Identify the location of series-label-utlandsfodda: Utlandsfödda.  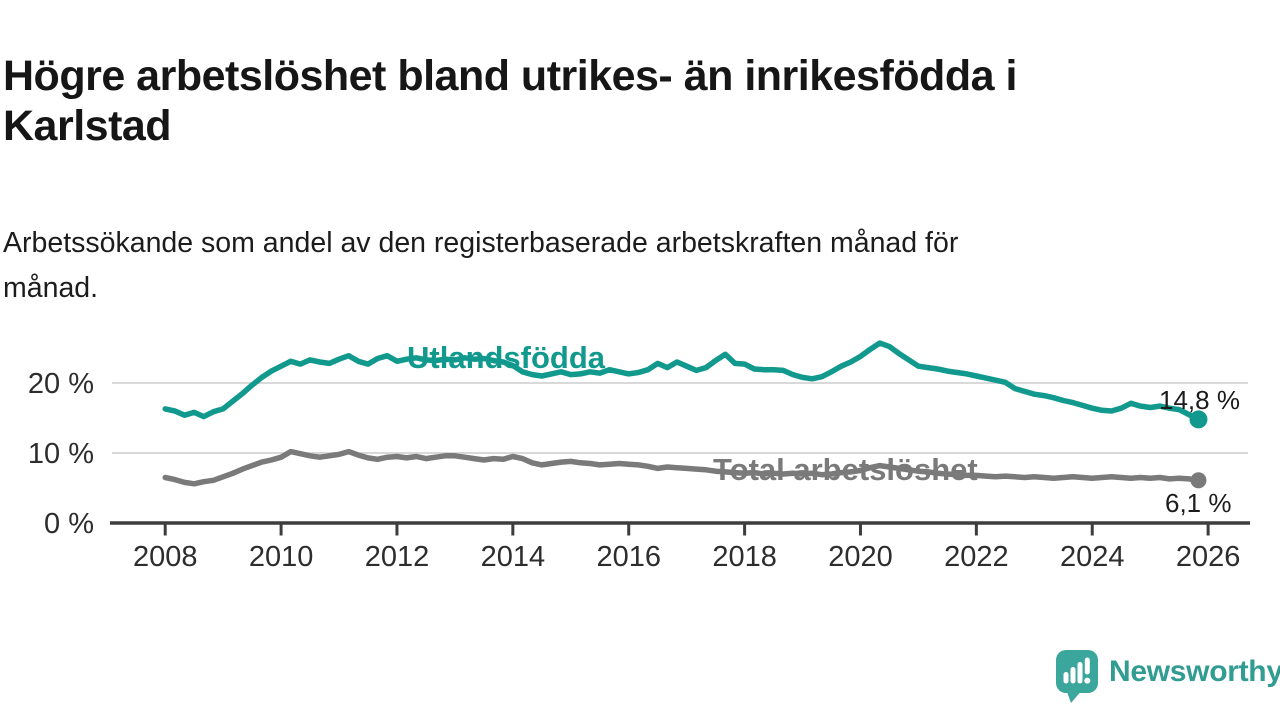
(506, 357).